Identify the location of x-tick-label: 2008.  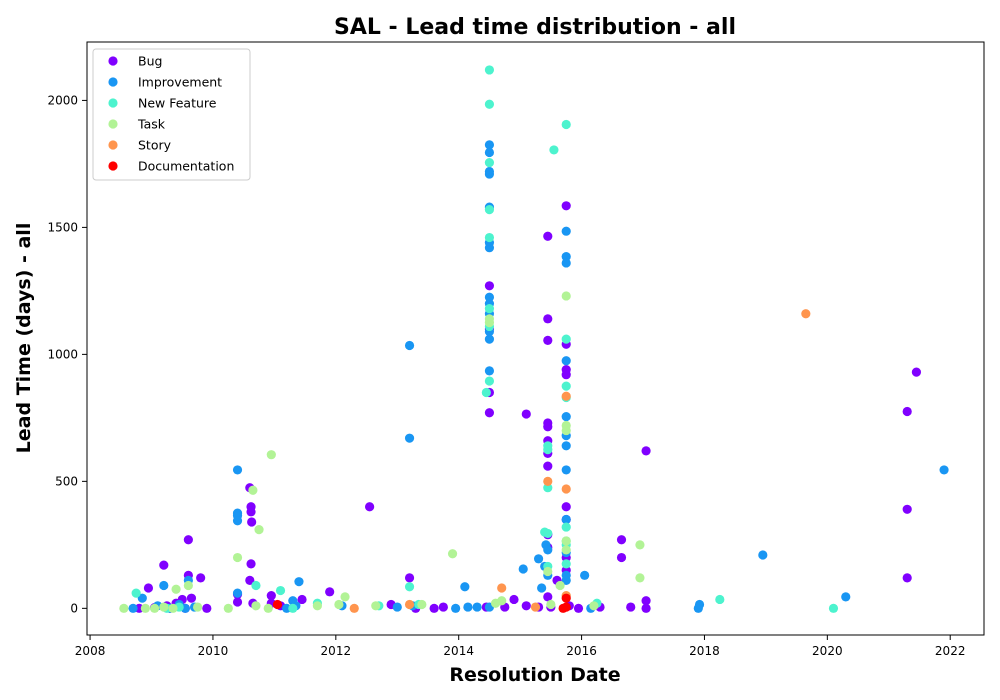
(90, 651).